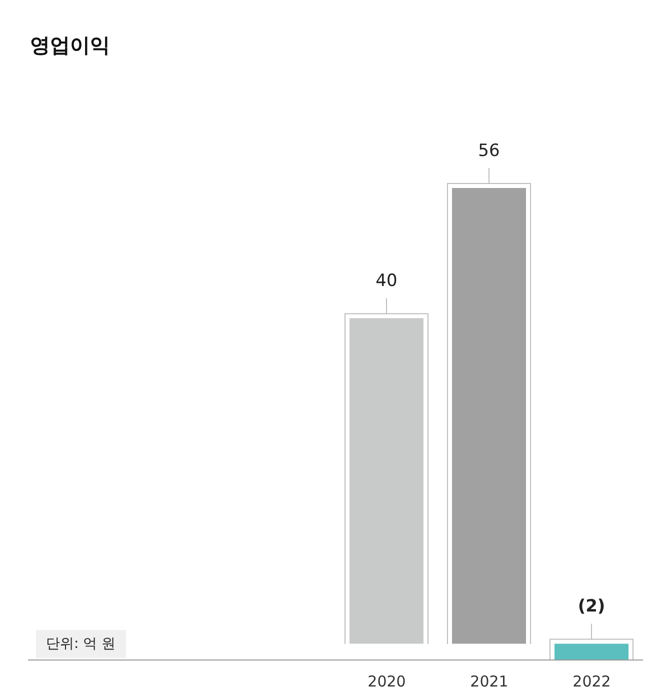  I want to click on x-tick-label: 2022, so click(591, 681).